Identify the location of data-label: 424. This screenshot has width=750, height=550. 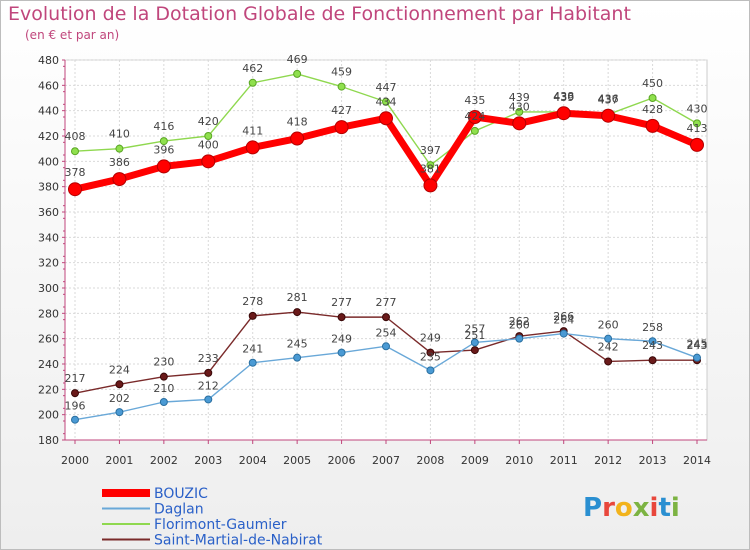
(474, 116).